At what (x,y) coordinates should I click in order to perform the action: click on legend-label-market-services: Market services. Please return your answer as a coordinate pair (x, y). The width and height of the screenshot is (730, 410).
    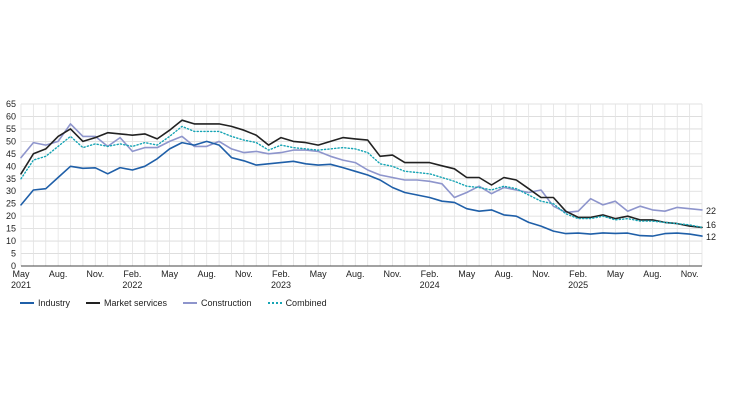
    Looking at the image, I should click on (136, 303).